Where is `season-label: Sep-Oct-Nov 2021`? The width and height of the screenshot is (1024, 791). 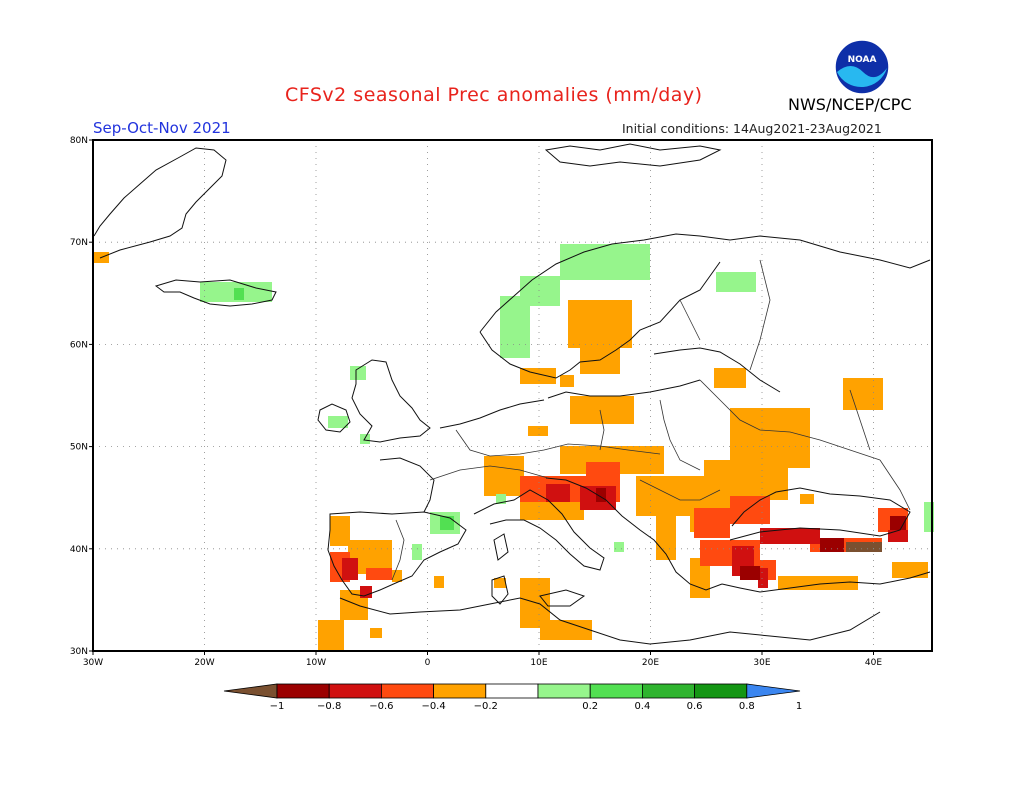
season-label: Sep-Oct-Nov 2021 is located at coordinates (162, 128).